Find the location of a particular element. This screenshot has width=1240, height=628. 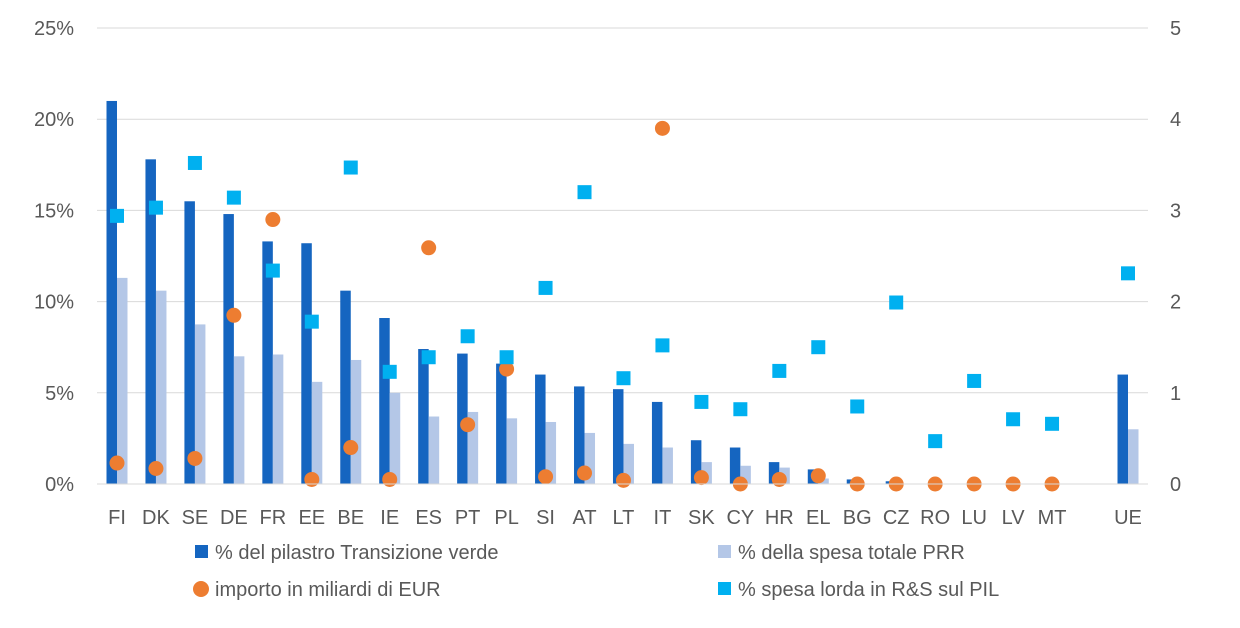

x-tick-label: UE is located at coordinates (1128, 518).